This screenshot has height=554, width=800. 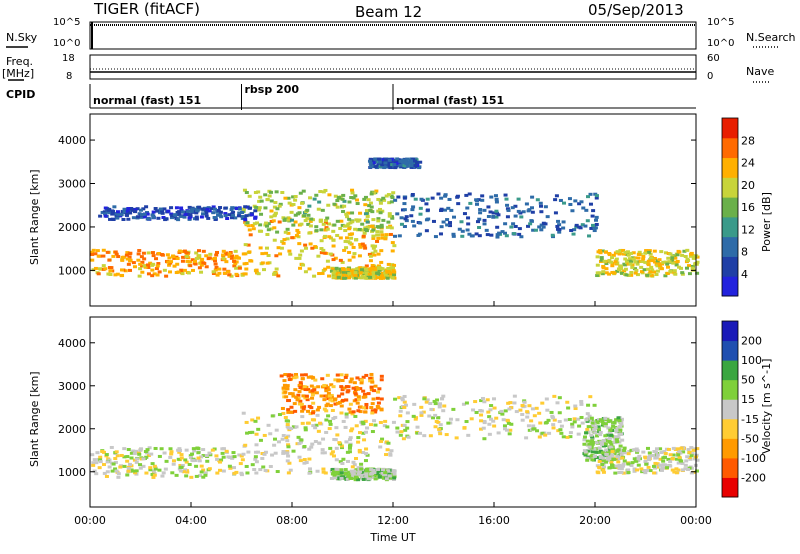 What do you see at coordinates (730, 227) in the screenshot?
I see `colorbar-swatch` at bounding box center [730, 227].